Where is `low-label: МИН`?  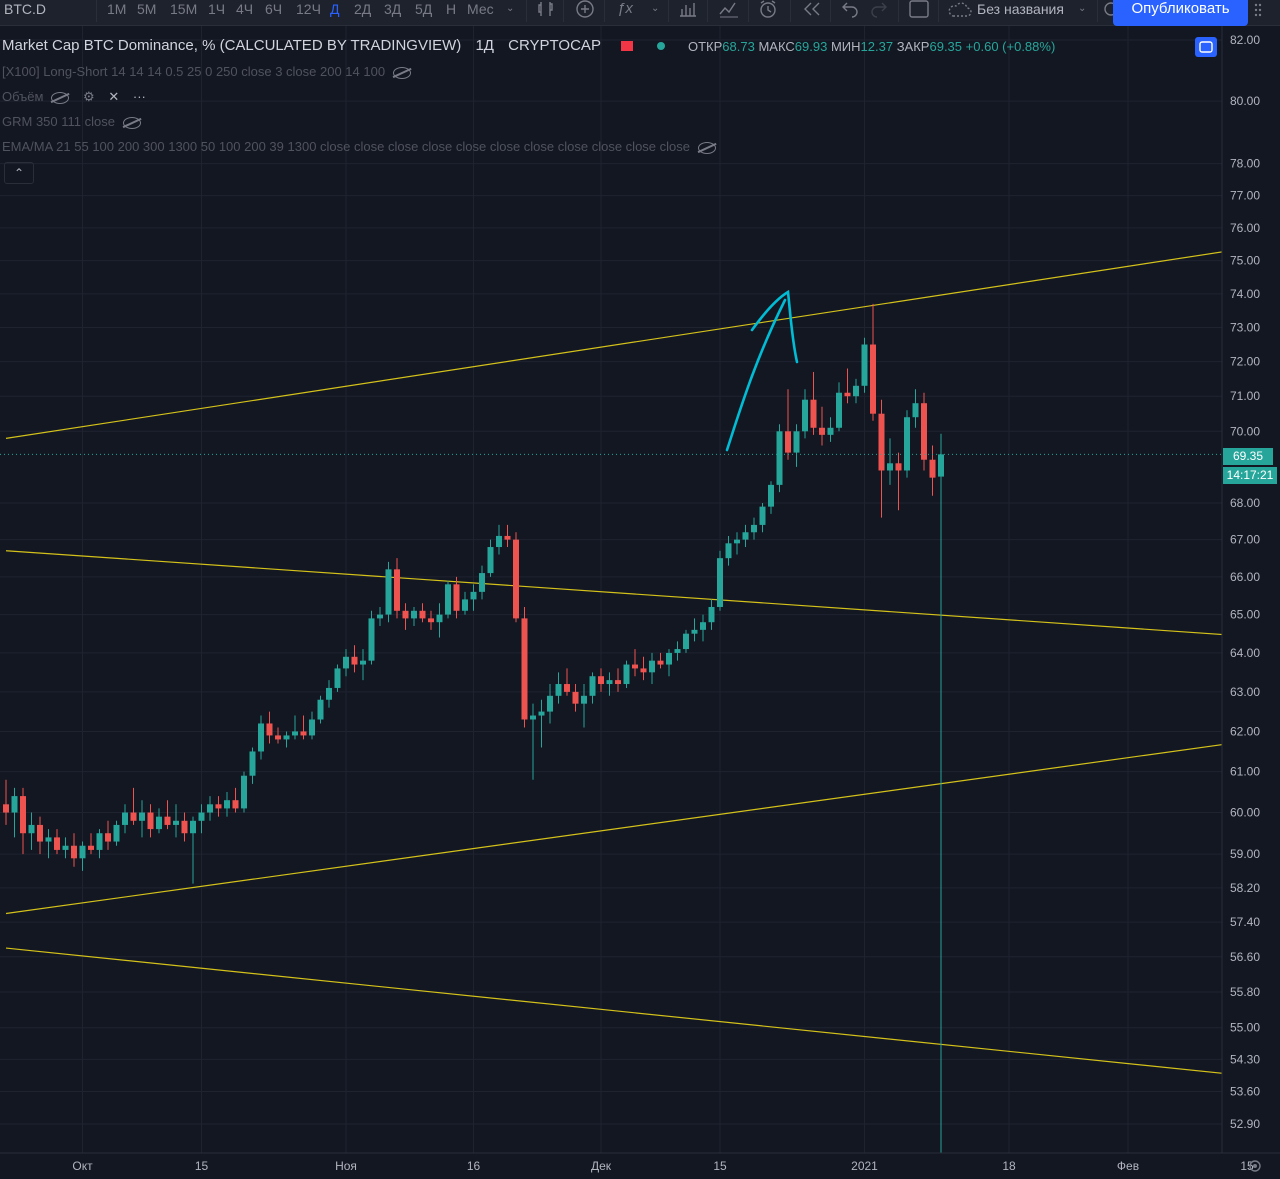
low-label: МИН is located at coordinates (845, 46).